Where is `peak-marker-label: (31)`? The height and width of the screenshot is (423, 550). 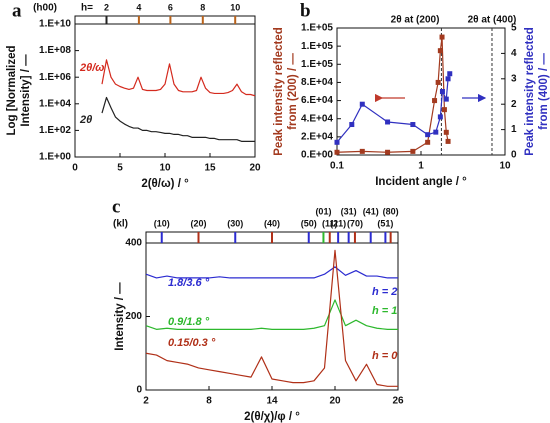 peak-marker-label: (31) is located at coordinates (349, 211).